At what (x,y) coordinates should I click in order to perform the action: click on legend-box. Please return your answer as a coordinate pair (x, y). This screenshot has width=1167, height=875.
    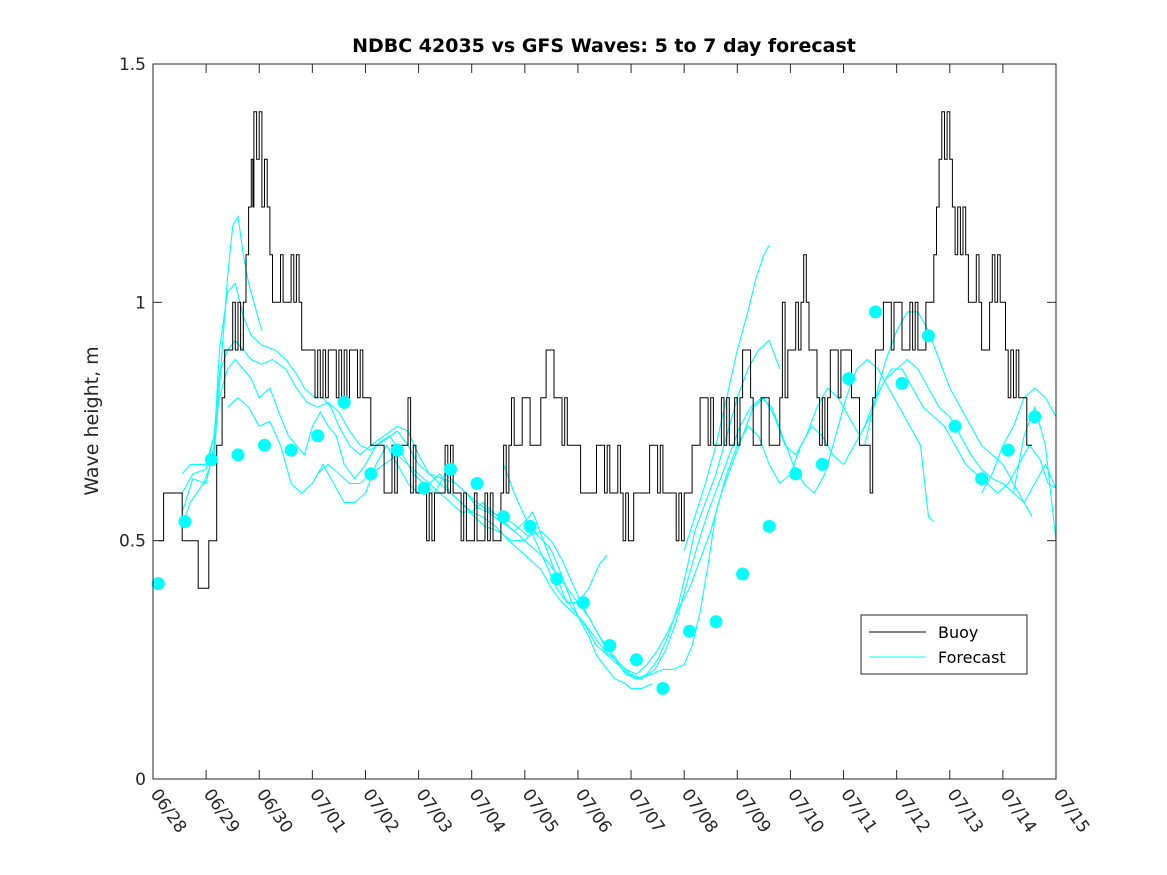
    Looking at the image, I should click on (944, 644).